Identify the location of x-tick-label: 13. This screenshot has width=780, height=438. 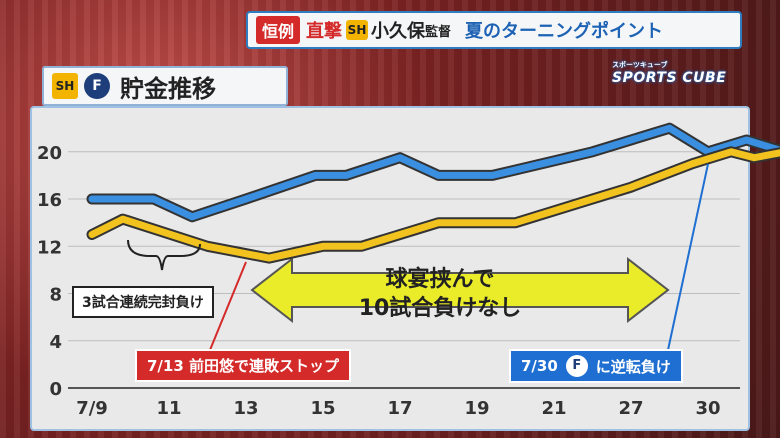
(245, 408).